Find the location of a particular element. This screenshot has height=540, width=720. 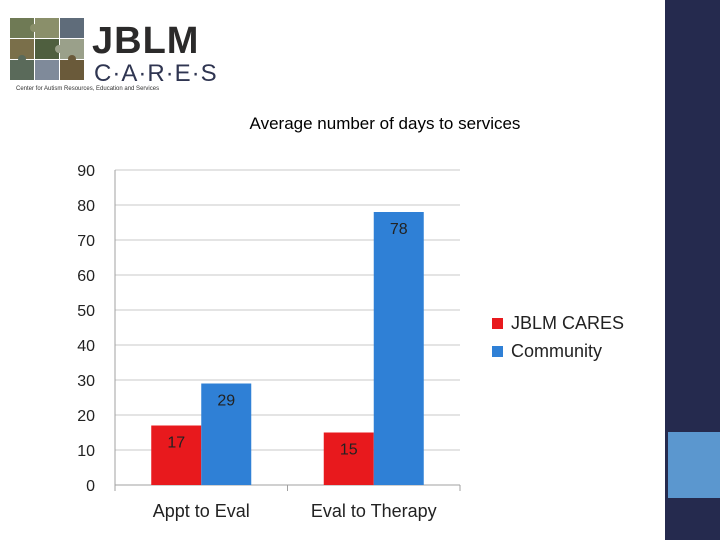

y-tick-label: 60 is located at coordinates (86, 276).